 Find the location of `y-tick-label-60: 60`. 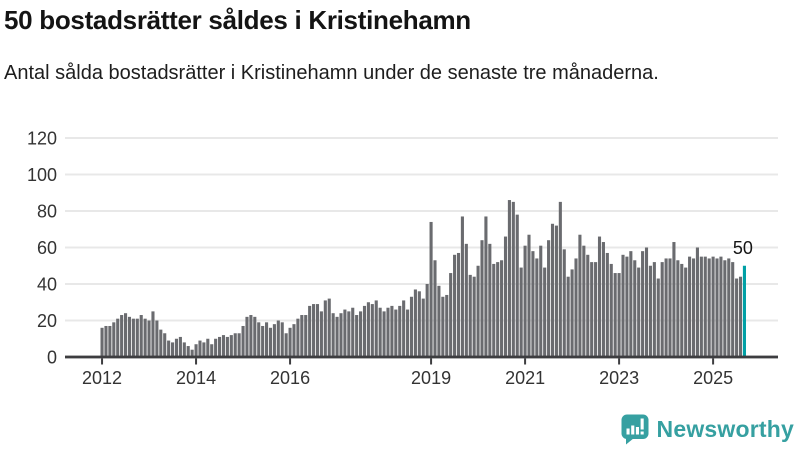

y-tick-label-60: 60 is located at coordinates (47, 248).